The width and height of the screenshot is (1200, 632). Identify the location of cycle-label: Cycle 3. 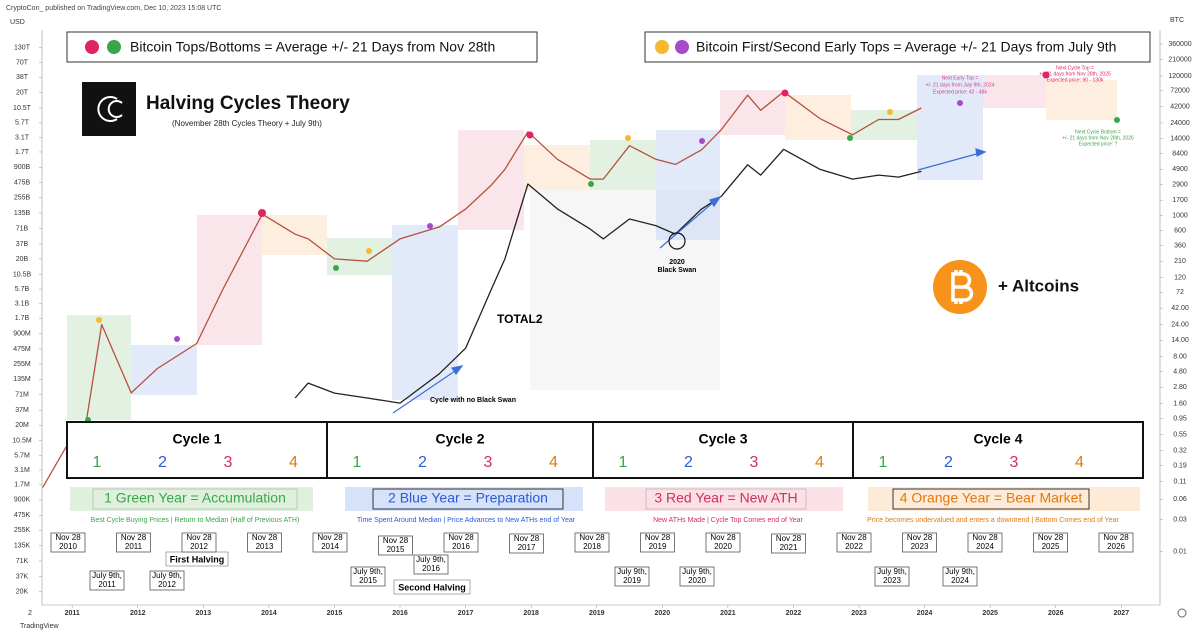
(722, 439).